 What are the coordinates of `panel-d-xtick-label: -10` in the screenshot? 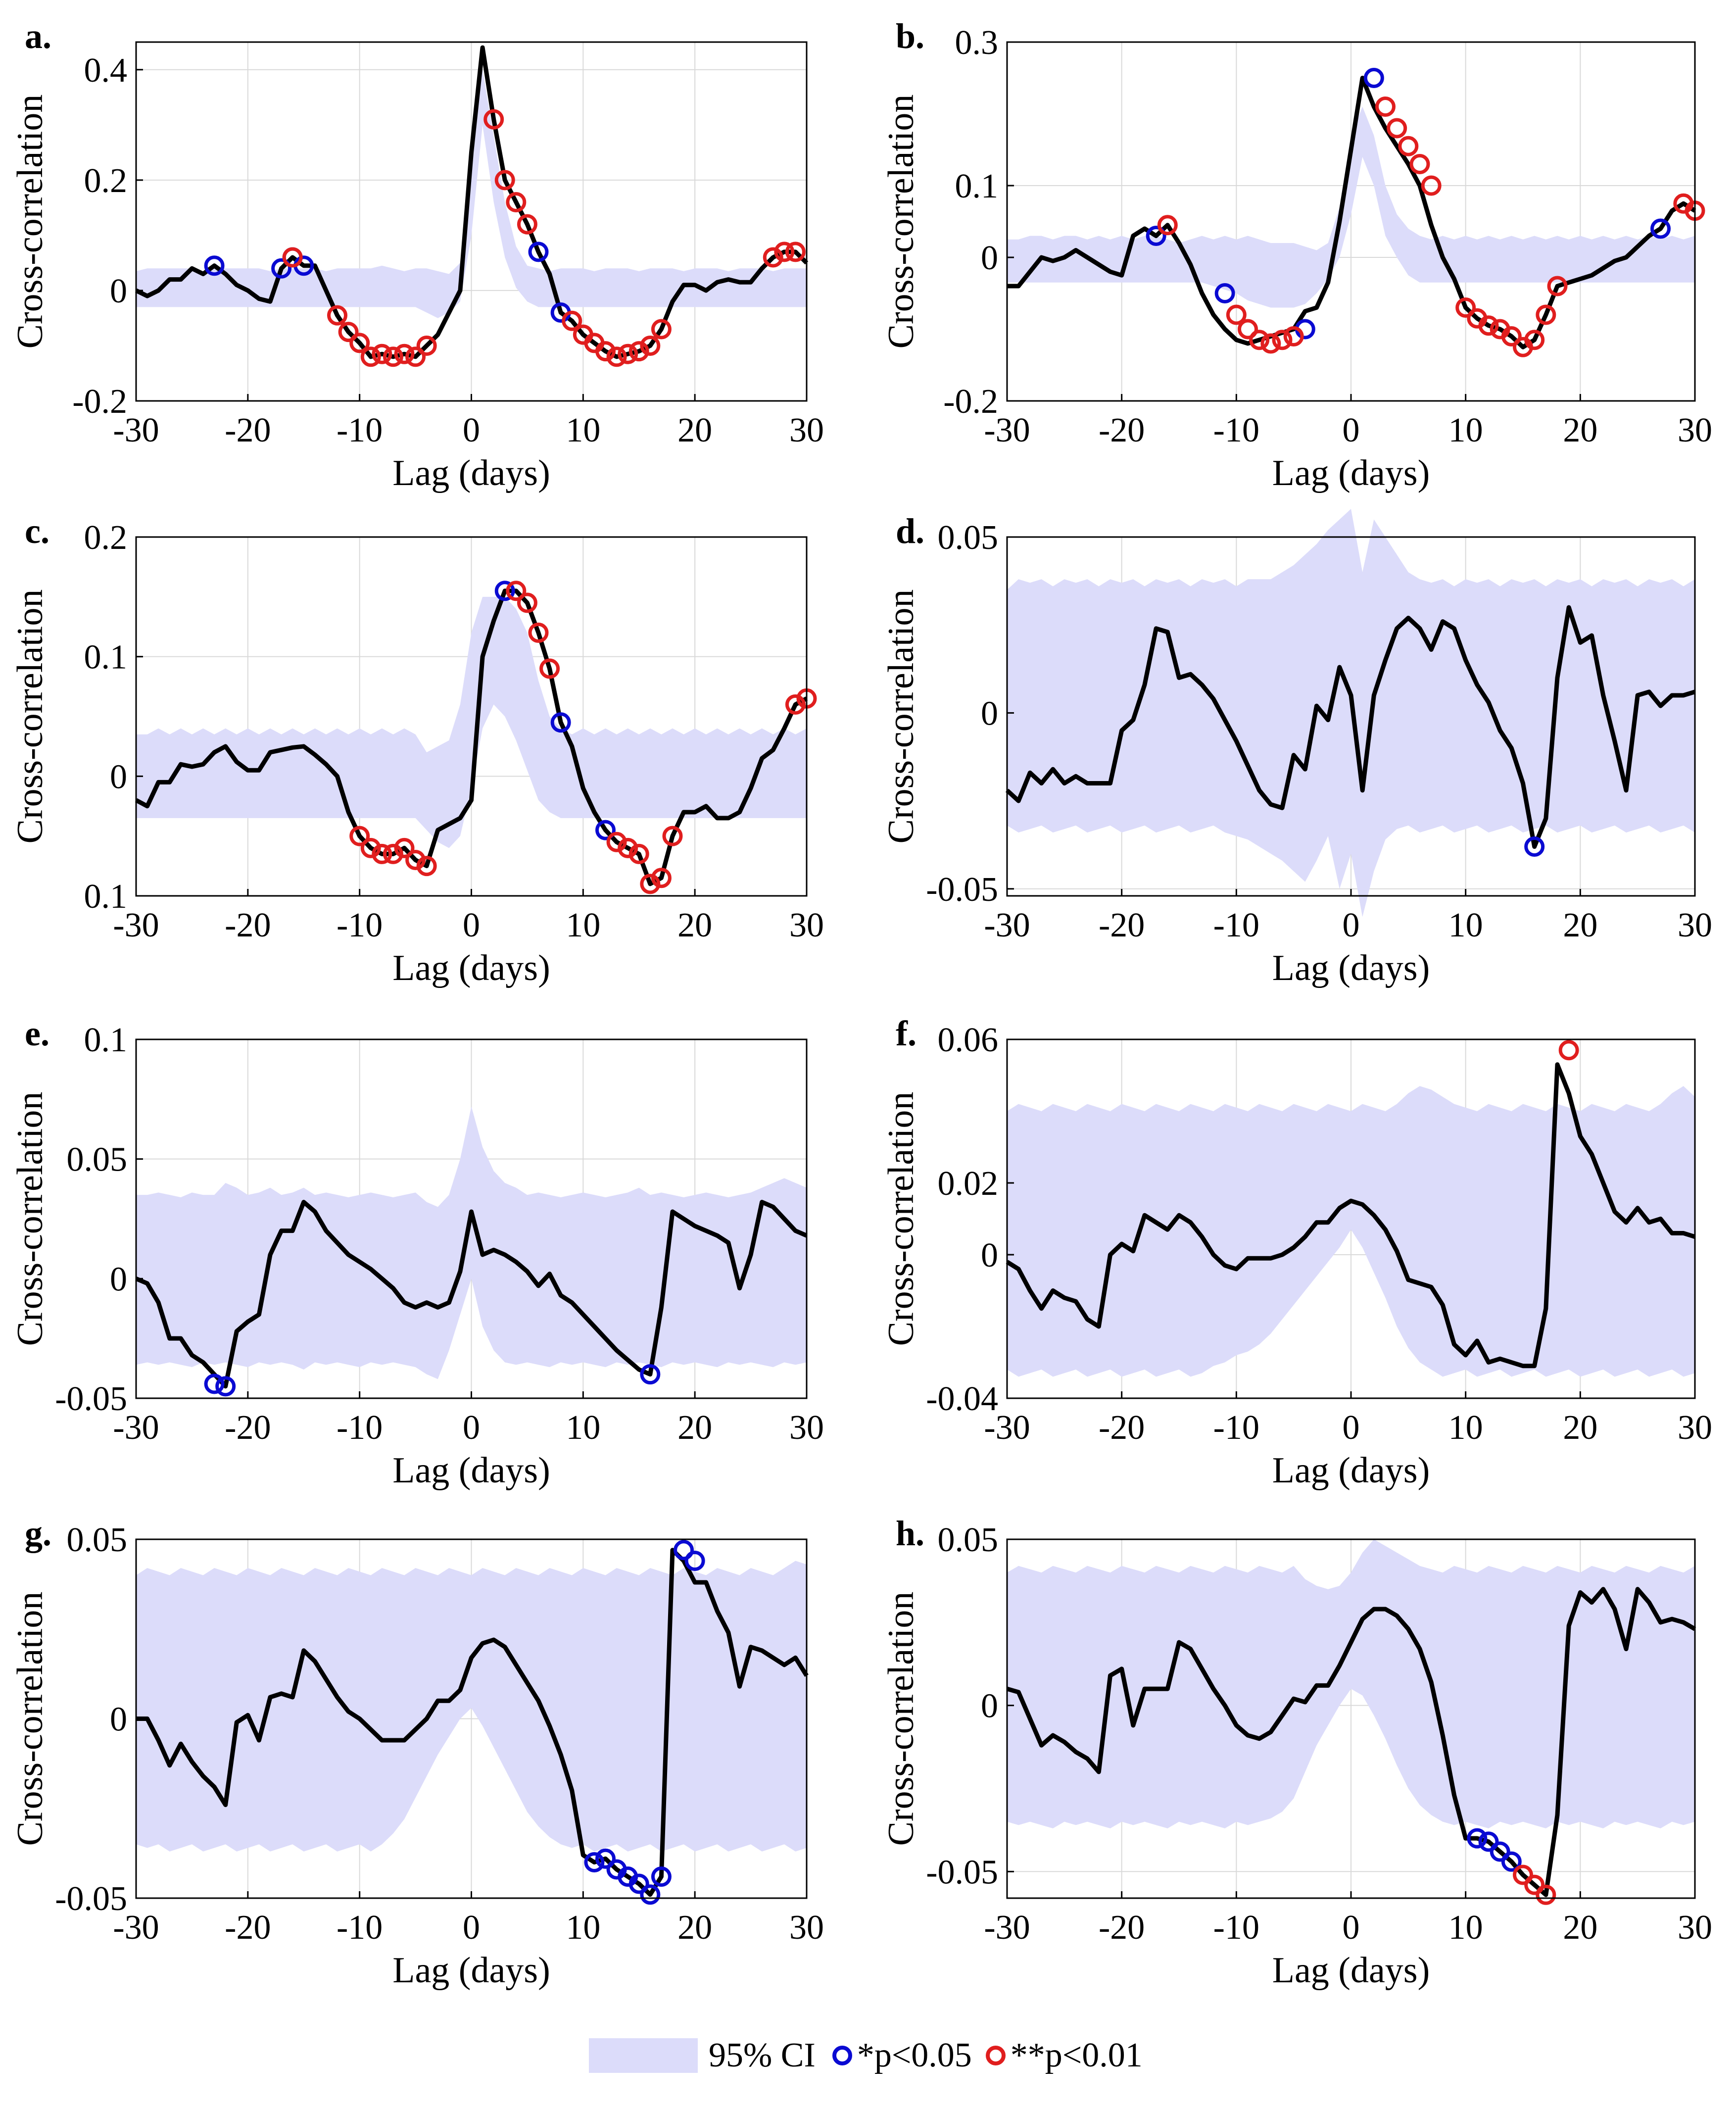 It's located at (1236, 925).